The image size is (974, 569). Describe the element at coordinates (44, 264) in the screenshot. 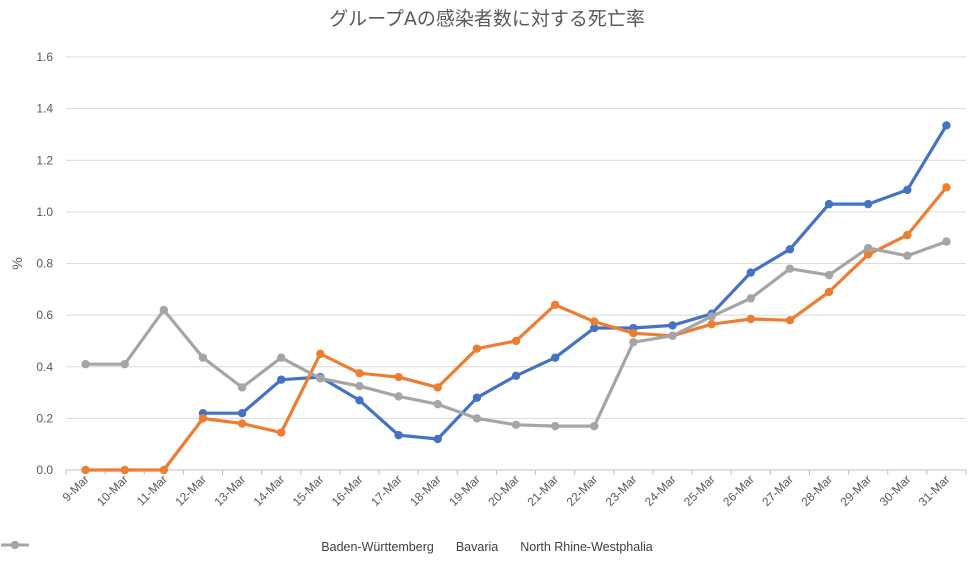

I see `y-tick-label: 0.8` at that location.